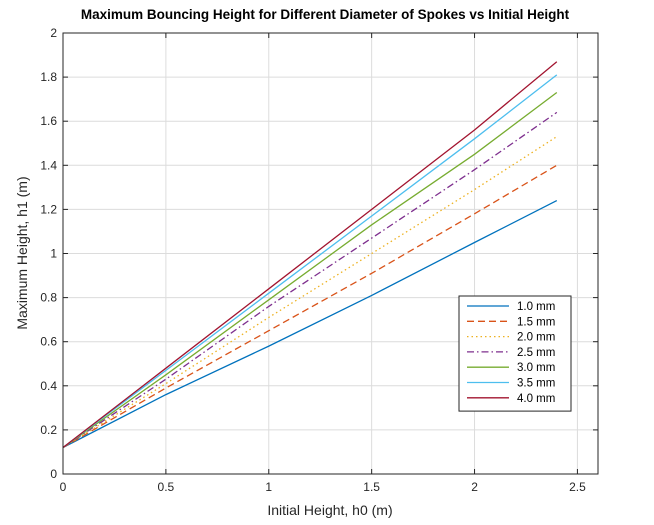 The width and height of the screenshot is (654, 525). What do you see at coordinates (48, 165) in the screenshot?
I see `y-tick-label: 1.4` at bounding box center [48, 165].